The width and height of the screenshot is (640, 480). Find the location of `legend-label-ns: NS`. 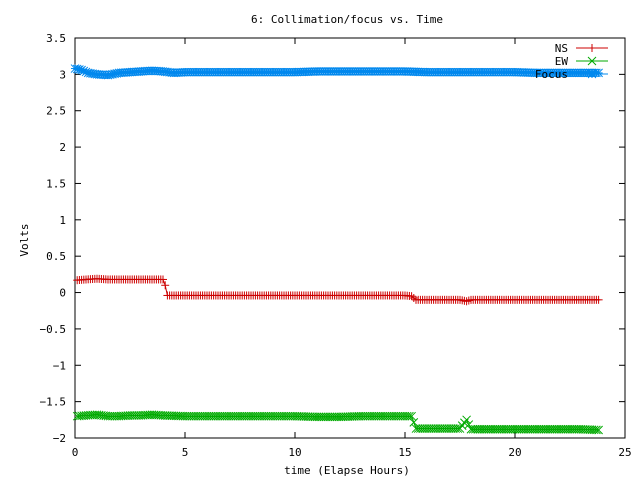

legend-label-ns: NS is located at coordinates (561, 48).